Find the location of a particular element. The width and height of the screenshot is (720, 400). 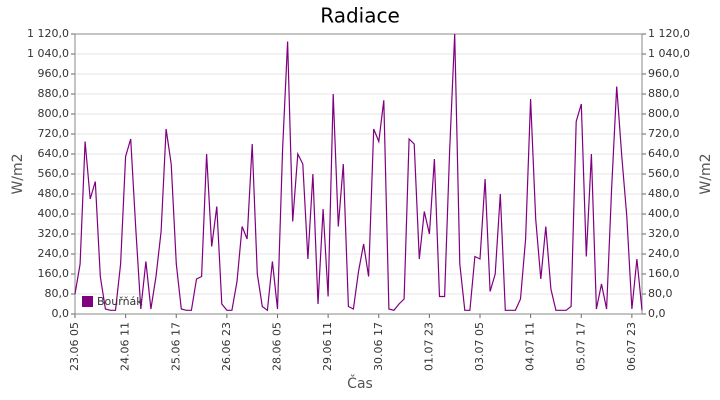

x-tick-label: 28.06 05 is located at coordinates (277, 346).